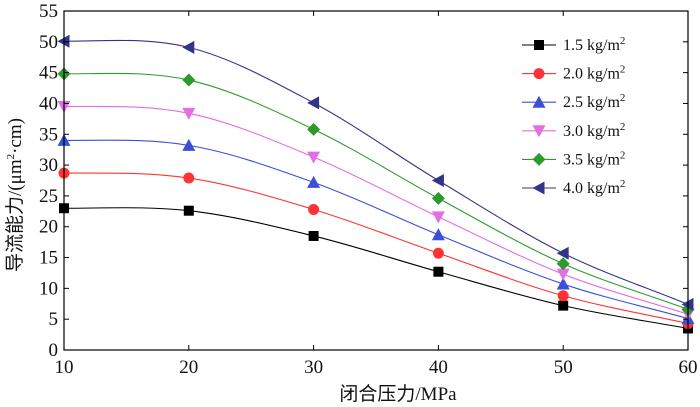 The width and height of the screenshot is (700, 407). What do you see at coordinates (398, 394) in the screenshot?
I see `x-axis-title: 闭合压力/MPa` at bounding box center [398, 394].